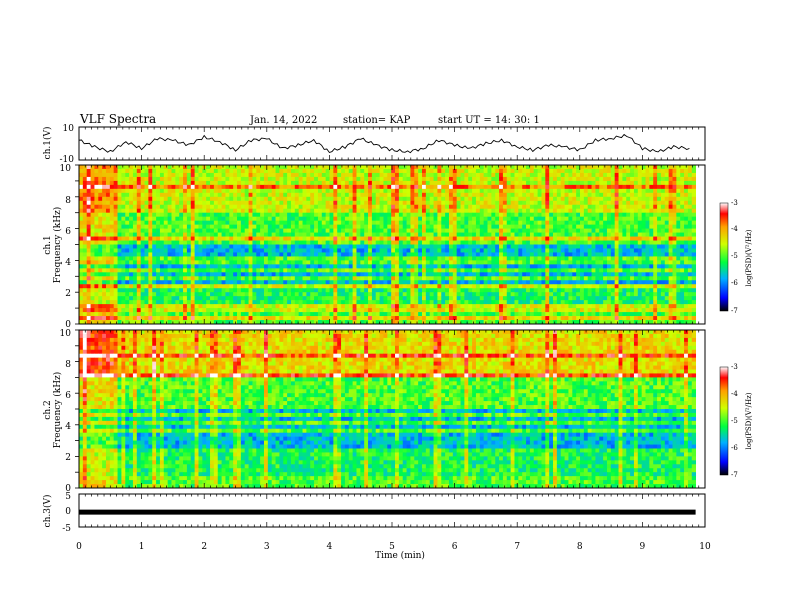  I want to click on ch1-ytick-4: 4, so click(68, 263).